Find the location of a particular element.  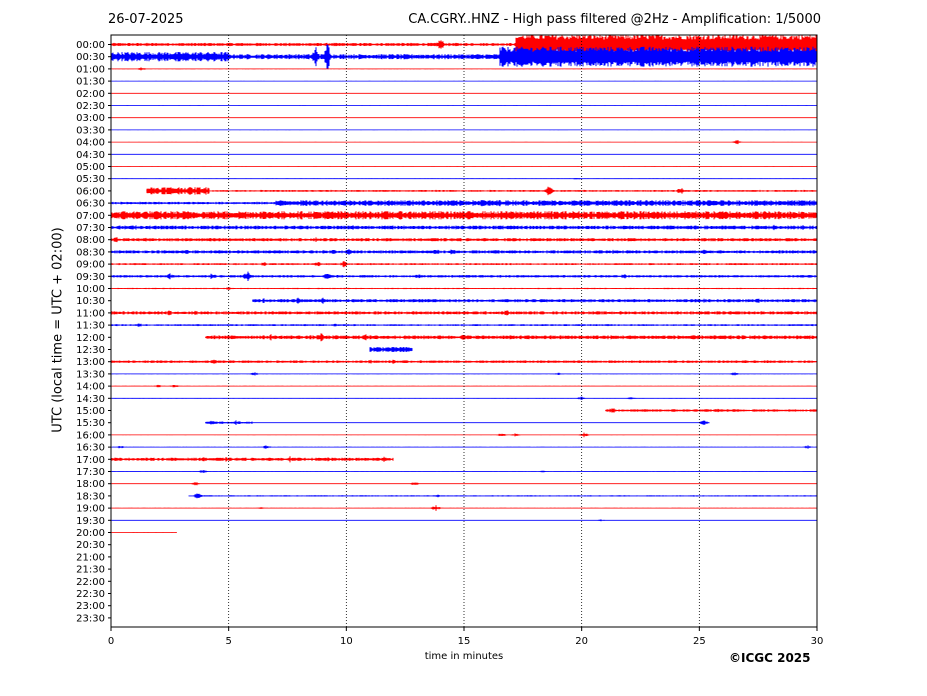

y-tick-label: 16:00 is located at coordinates (90, 435).